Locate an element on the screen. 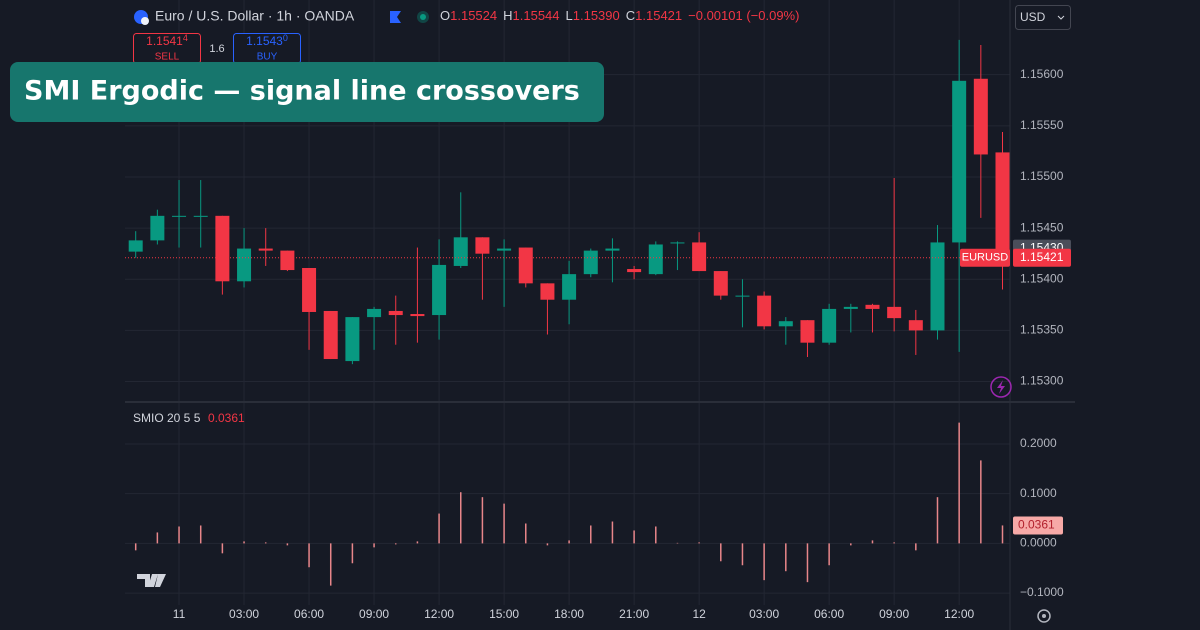 The width and height of the screenshot is (1200, 630). y-tick-label: 0.2000 is located at coordinates (1038, 443).